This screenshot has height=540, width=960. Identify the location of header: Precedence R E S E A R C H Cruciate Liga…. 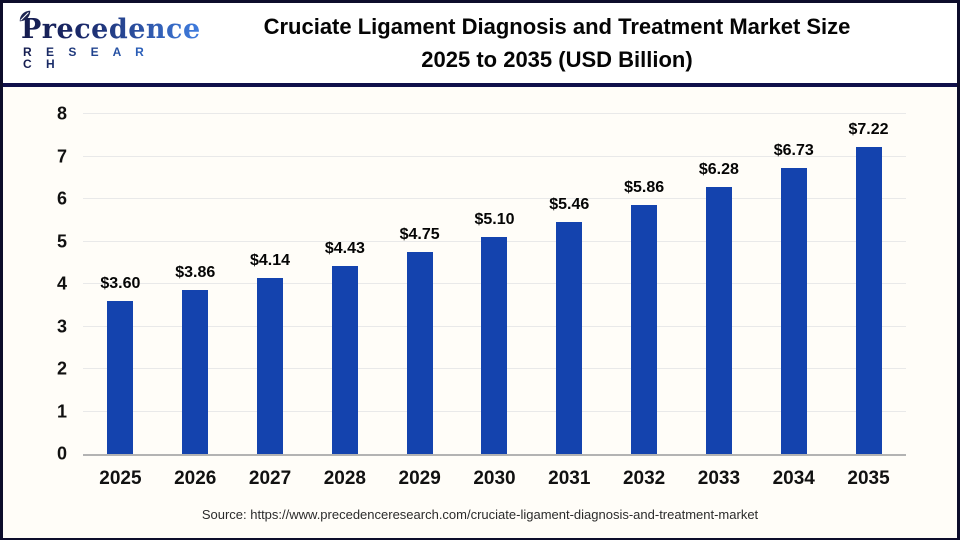
(480, 43).